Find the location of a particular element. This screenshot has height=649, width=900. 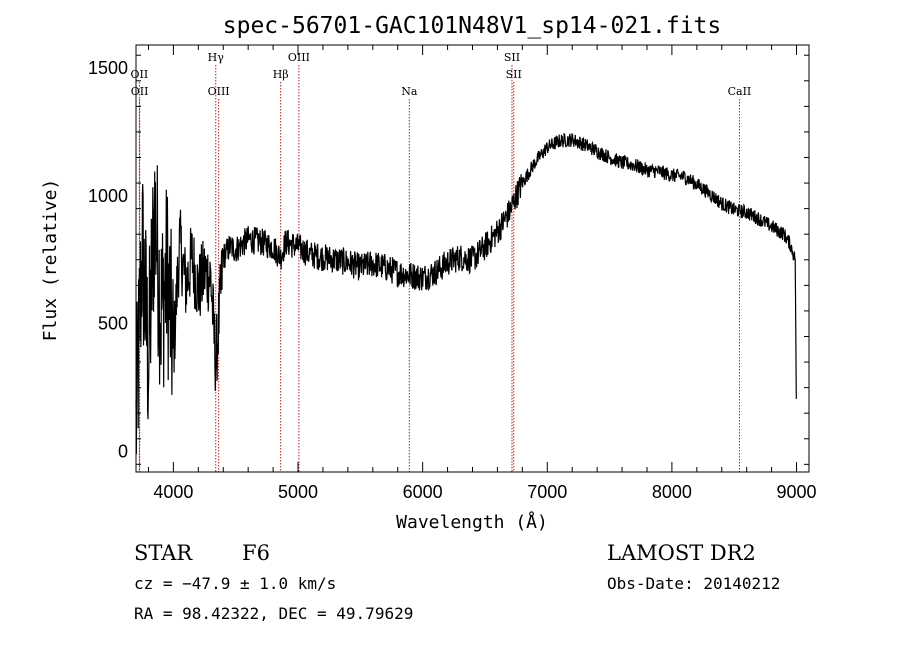

x-tick-label: 9000 is located at coordinates (797, 492).